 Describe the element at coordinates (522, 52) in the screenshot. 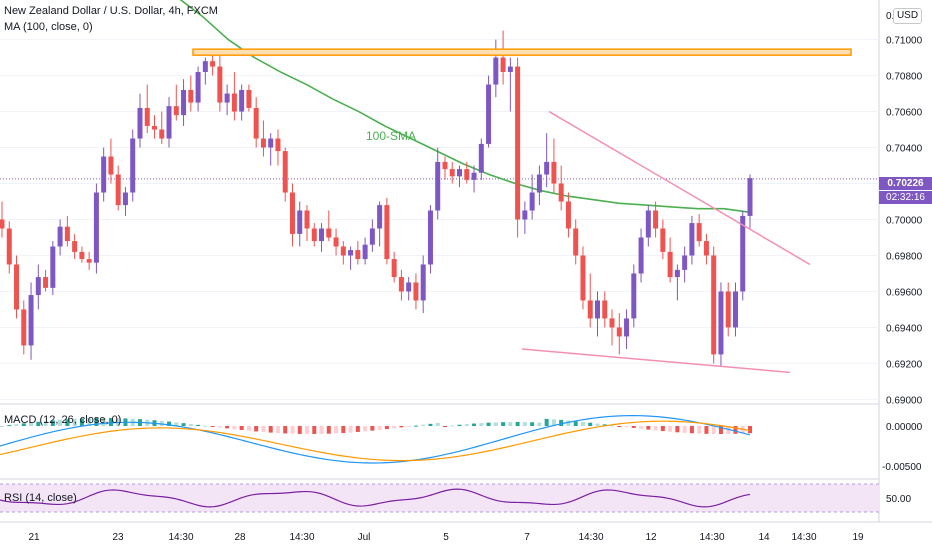

I see `resistance-zone` at that location.